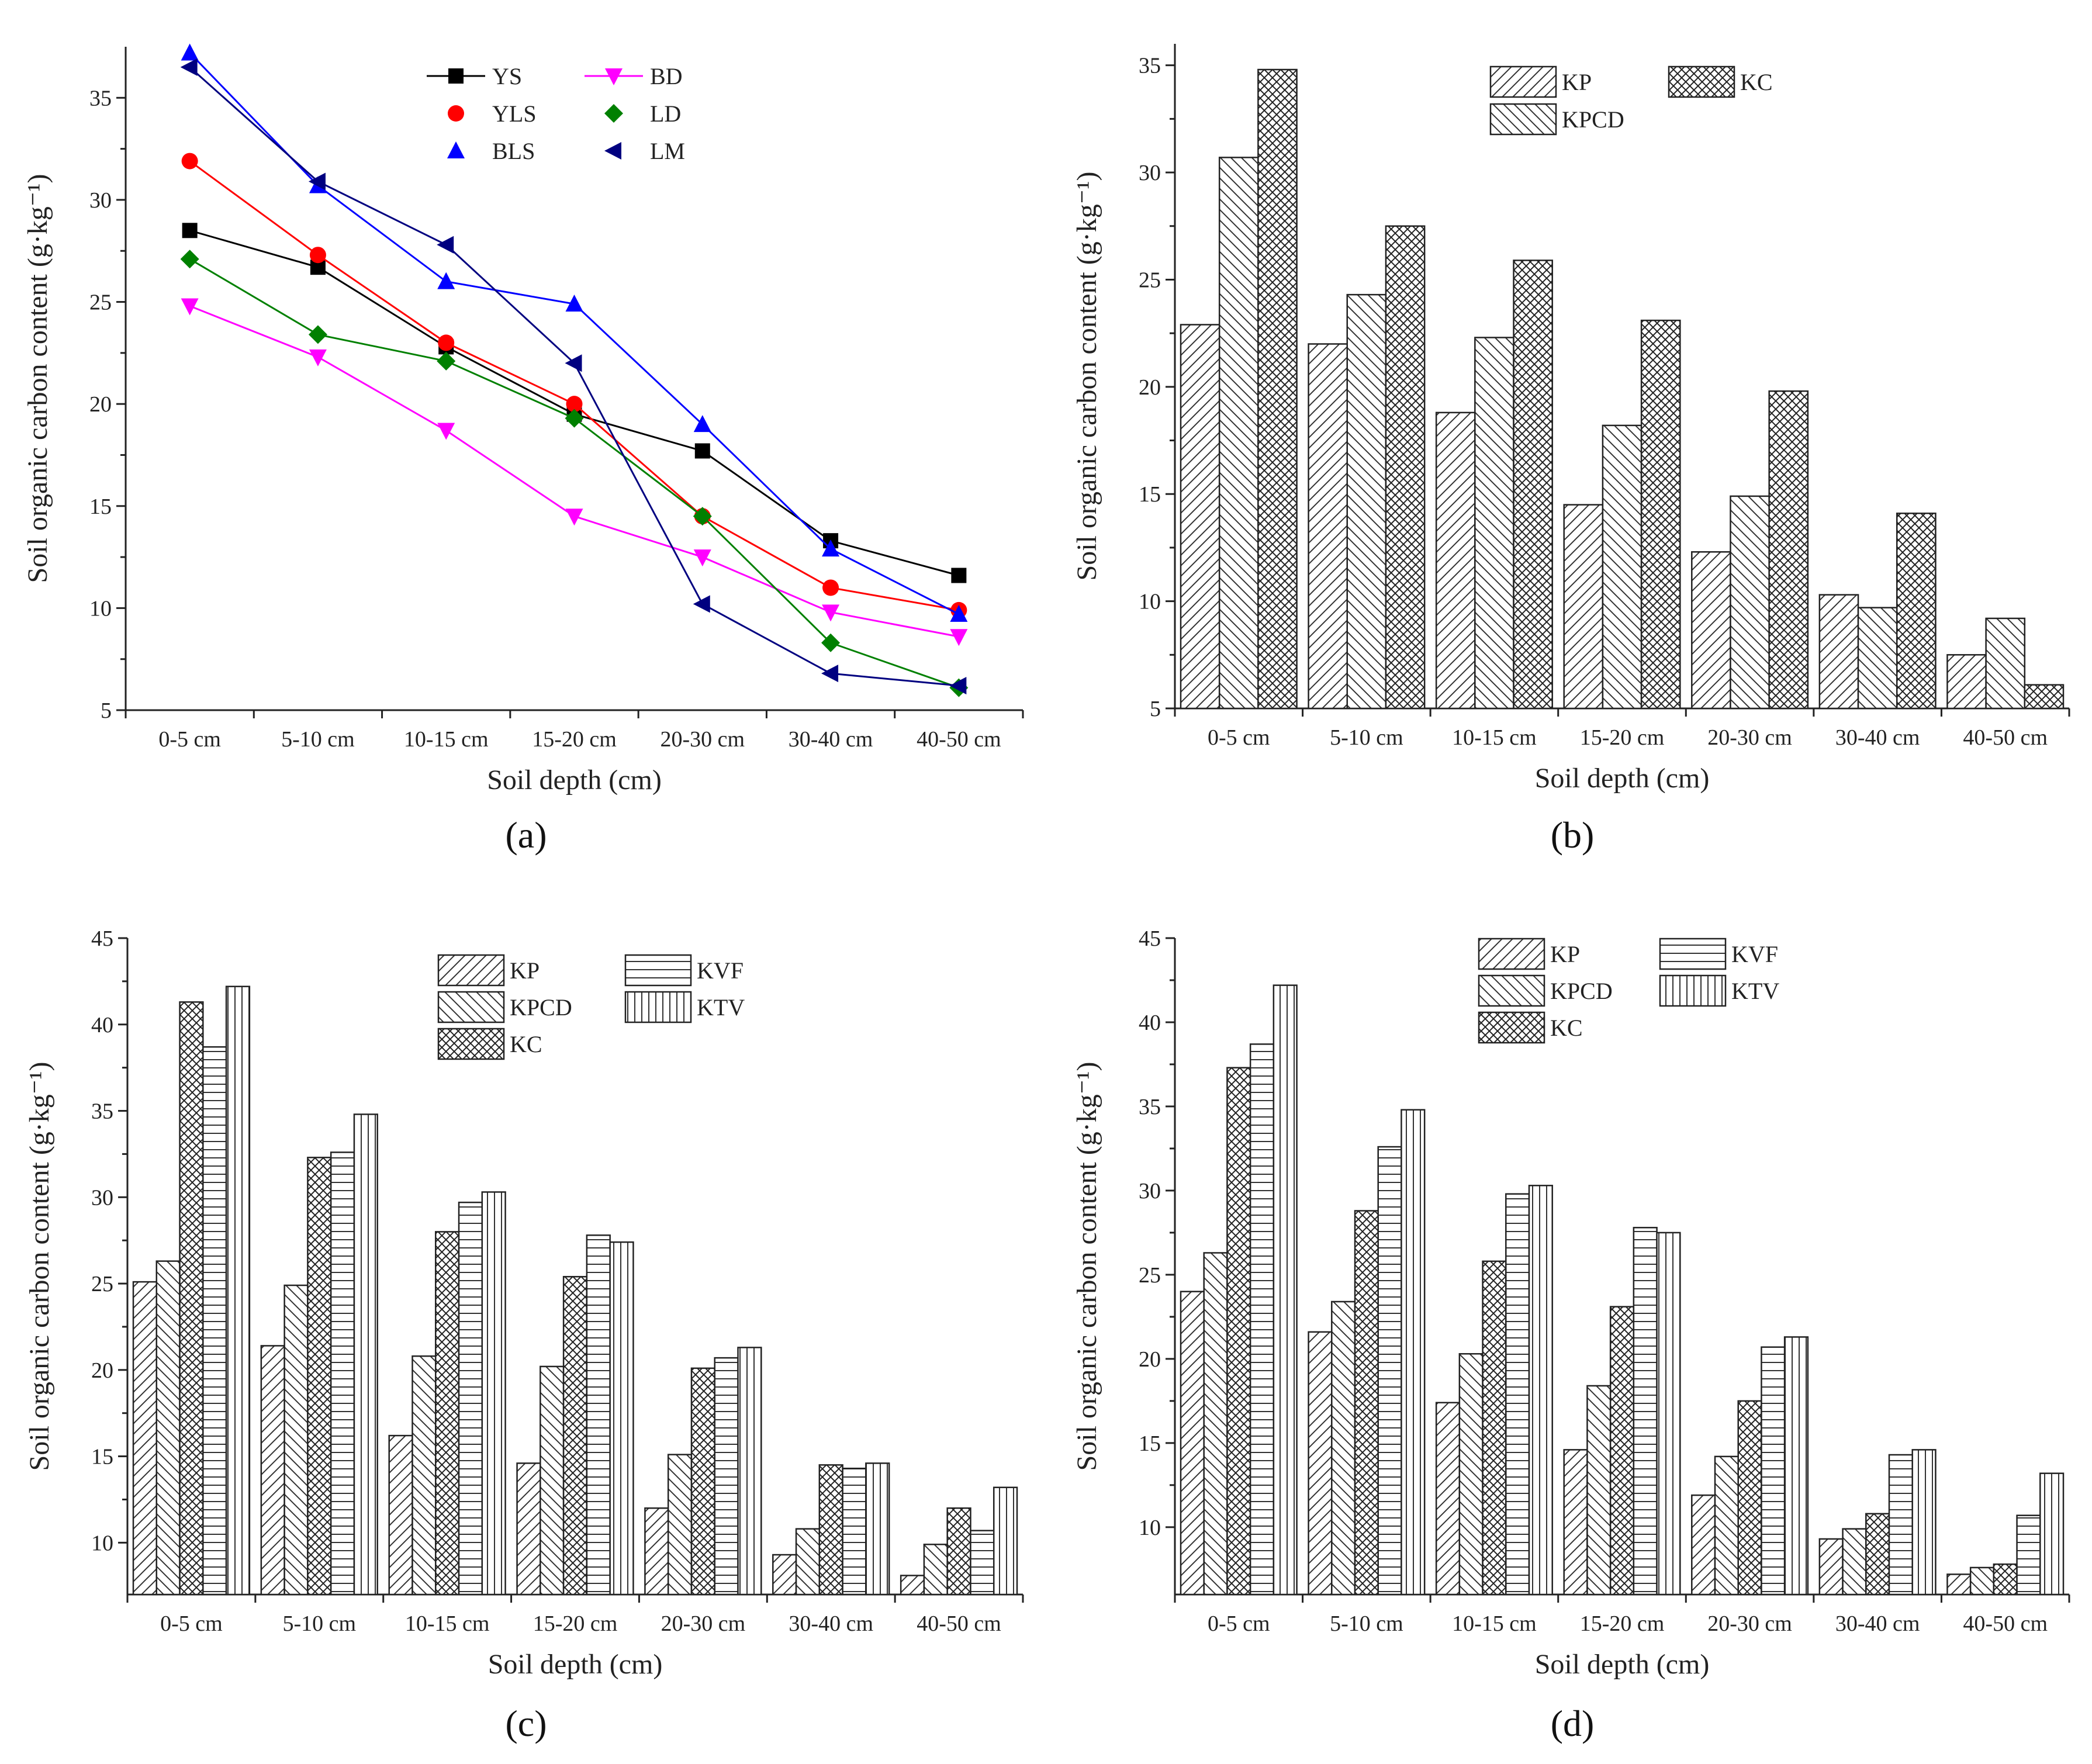 Image resolution: width=2092 pixels, height=1764 pixels. What do you see at coordinates (446, 739) in the screenshot?
I see `x-tick-label: 10-15 cm` at bounding box center [446, 739].